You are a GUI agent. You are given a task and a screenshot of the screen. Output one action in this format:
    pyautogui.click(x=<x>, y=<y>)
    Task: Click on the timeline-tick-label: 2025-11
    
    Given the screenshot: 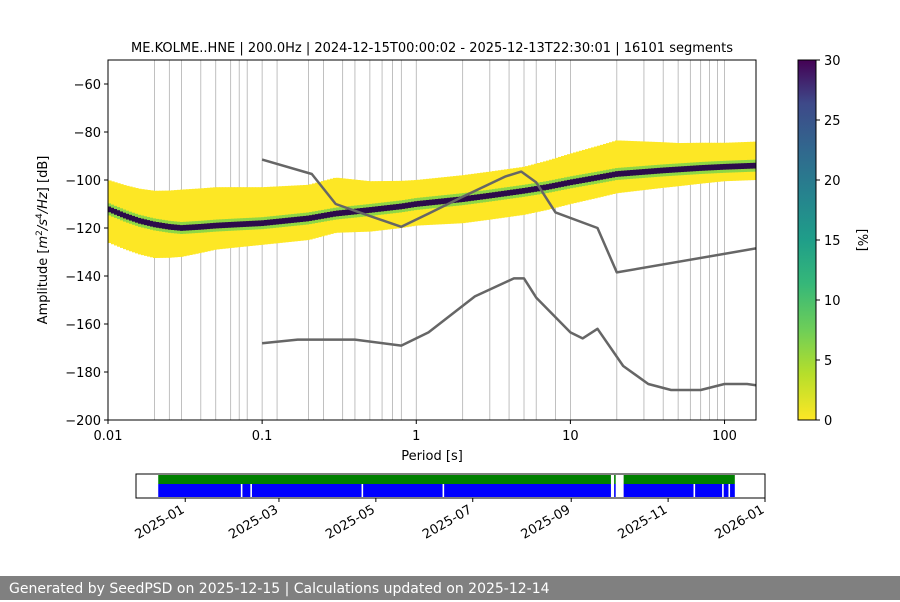 What is the action you would take?
    pyautogui.click(x=643, y=522)
    